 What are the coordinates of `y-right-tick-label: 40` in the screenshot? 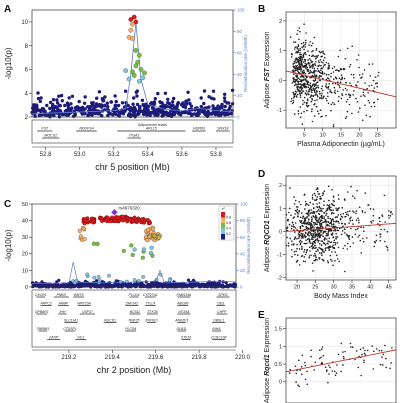 It's located at (243, 253).